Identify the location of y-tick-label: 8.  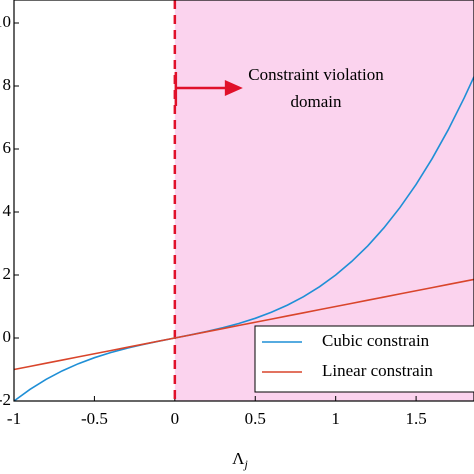
(7, 84).